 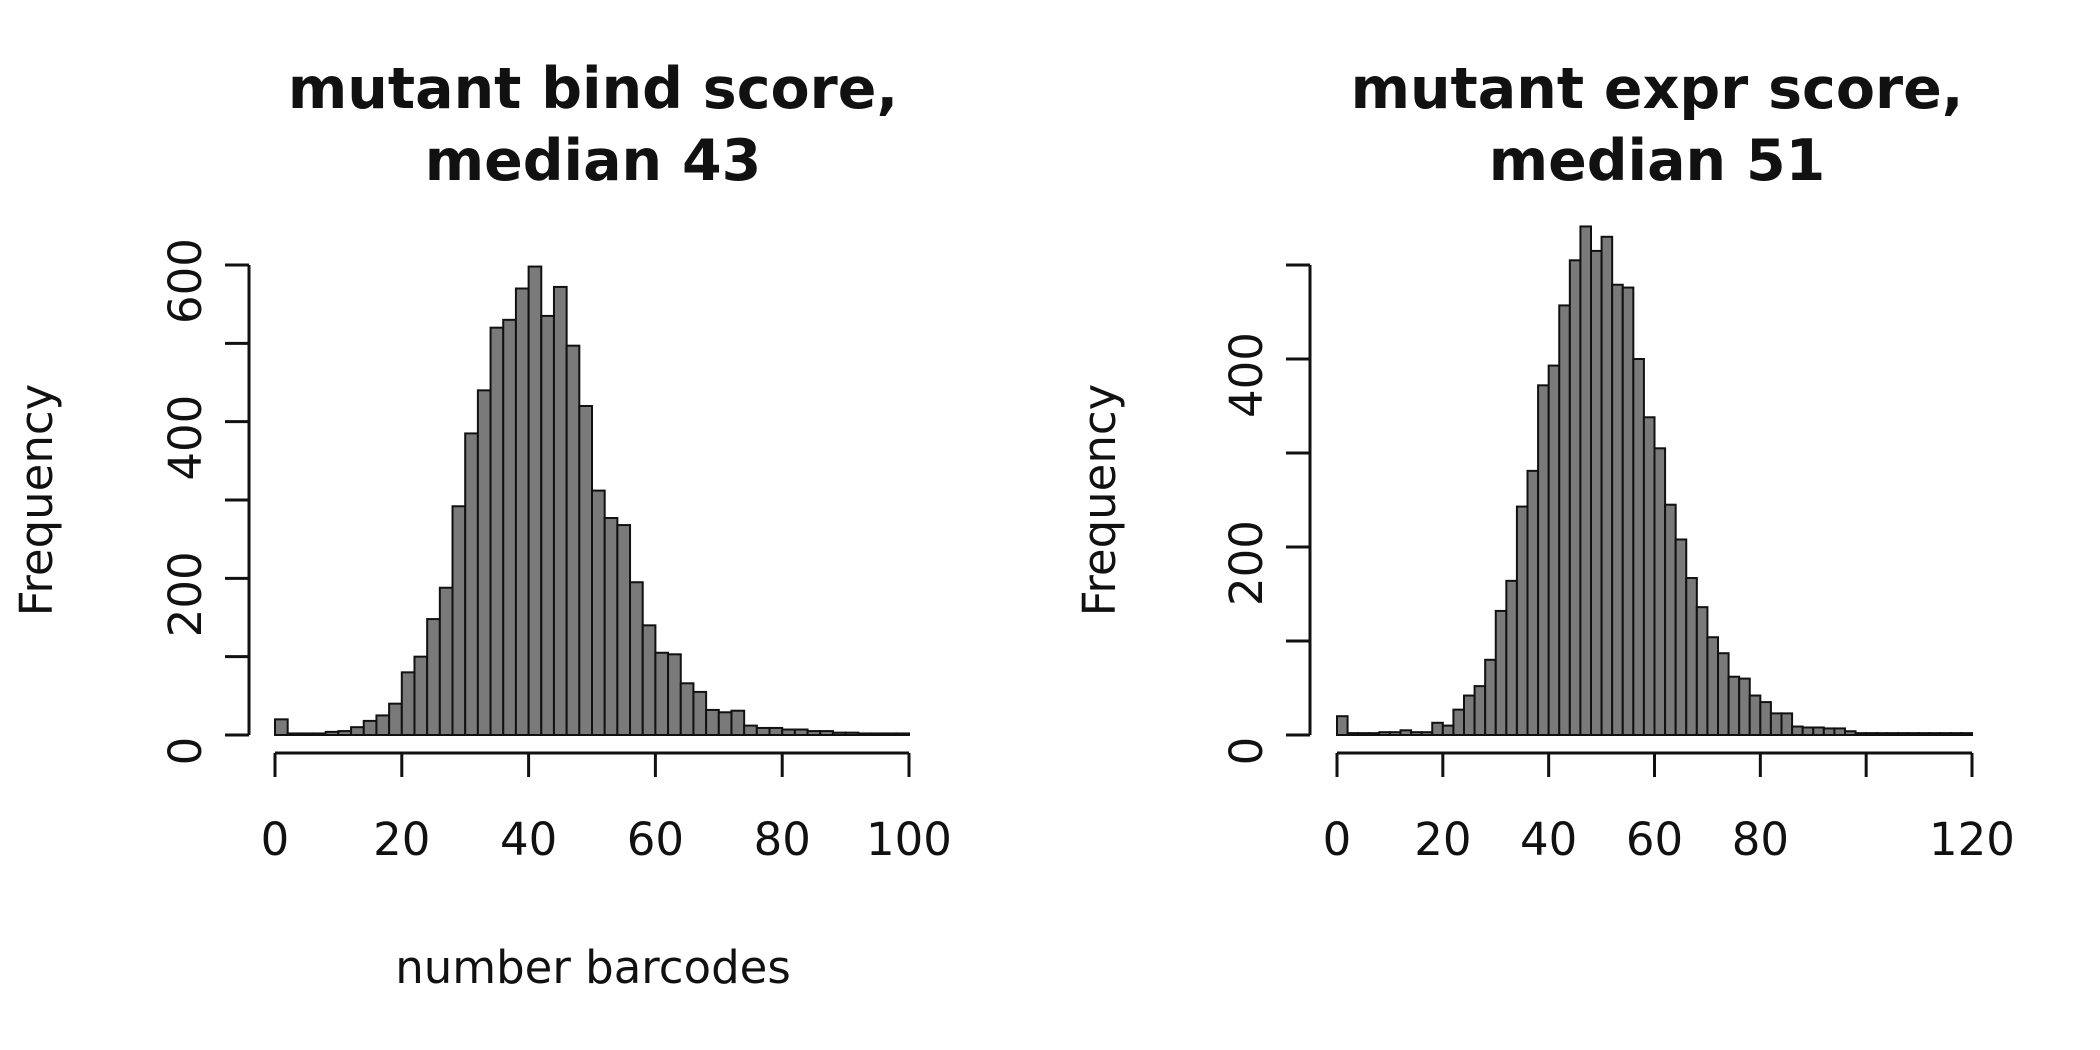 What do you see at coordinates (36, 500) in the screenshot?
I see `bind-ylabel: Frequency` at bounding box center [36, 500].